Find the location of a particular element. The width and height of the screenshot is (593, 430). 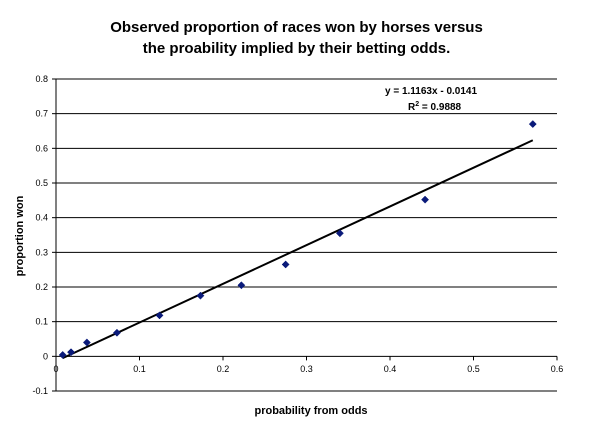

x-tick-label: 0 is located at coordinates (55, 369).